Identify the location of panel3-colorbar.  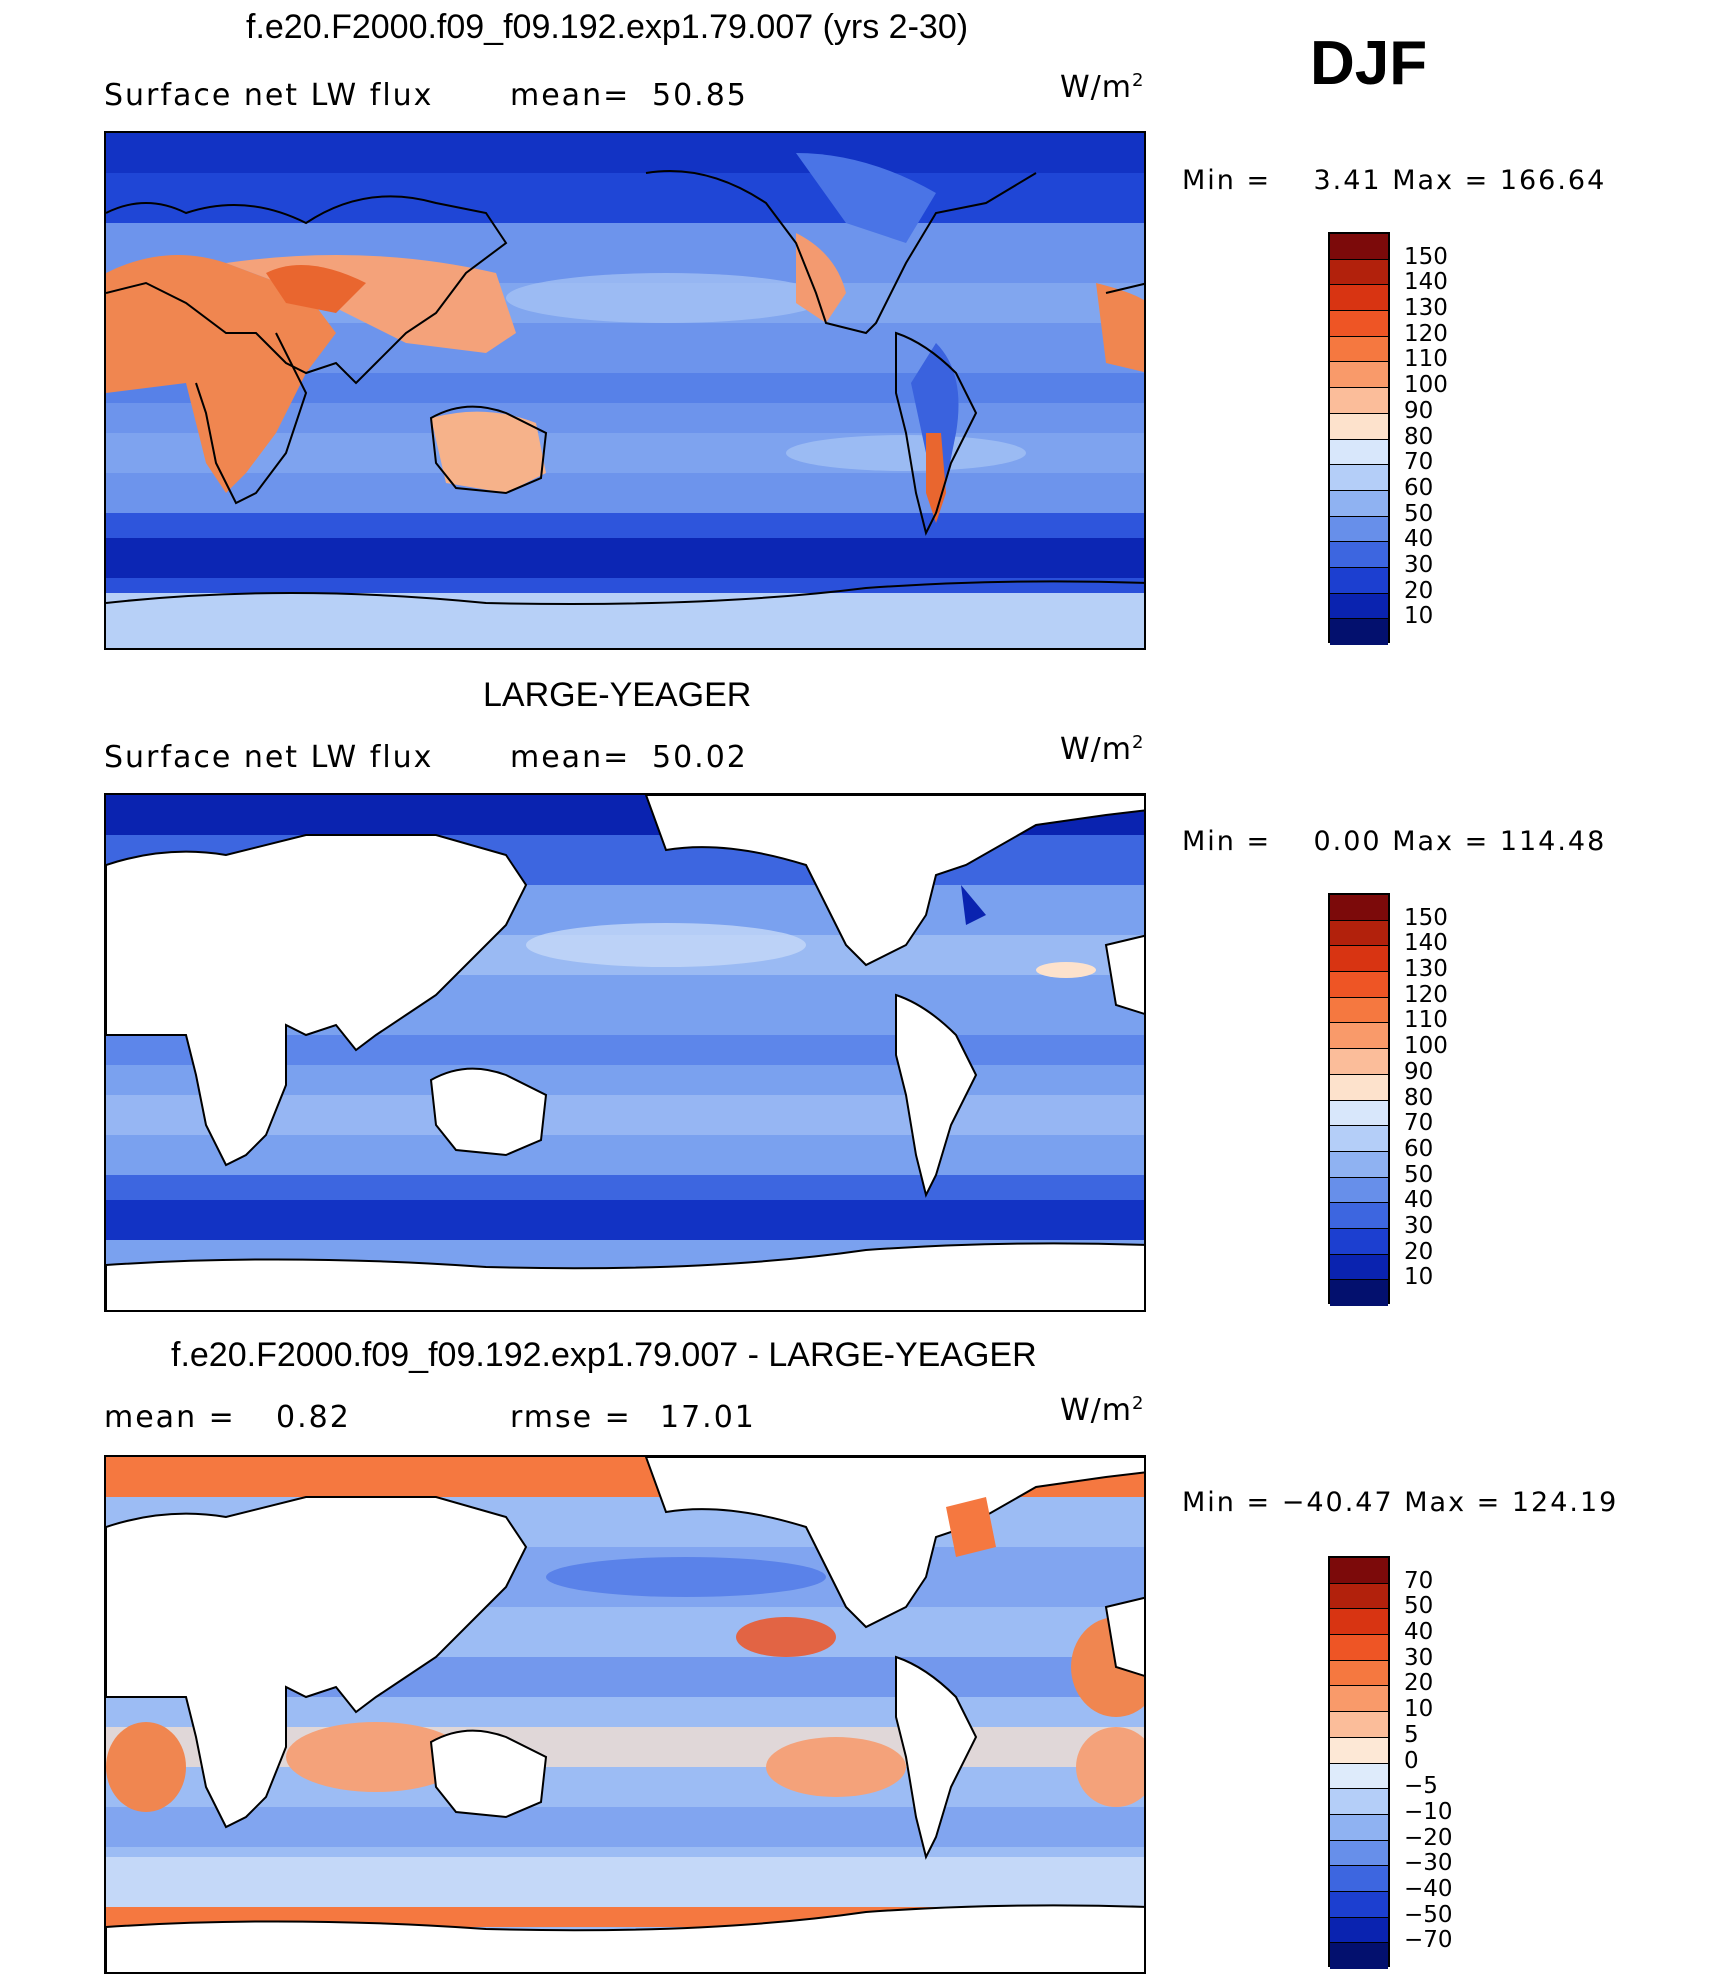
(1359, 1762).